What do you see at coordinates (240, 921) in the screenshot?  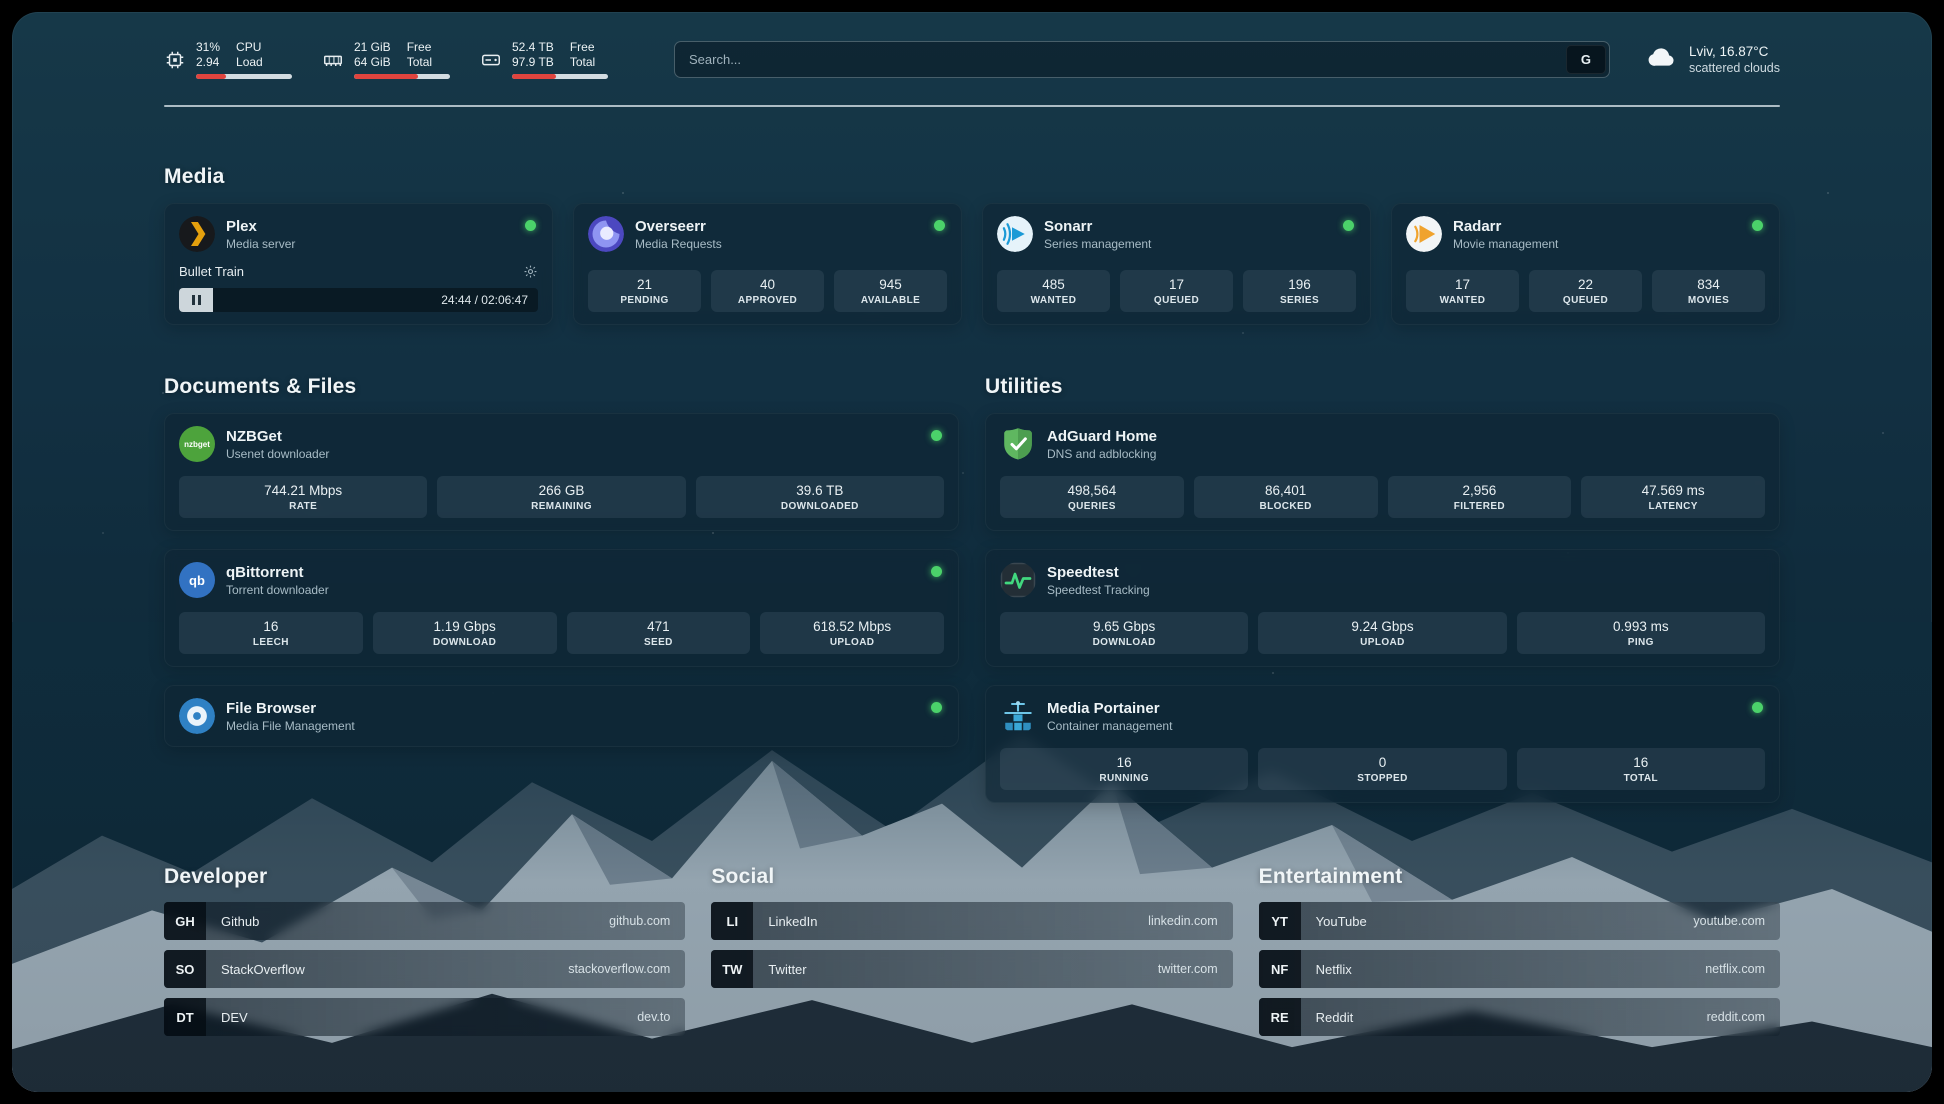 I see `bookmark-name: Github` at bounding box center [240, 921].